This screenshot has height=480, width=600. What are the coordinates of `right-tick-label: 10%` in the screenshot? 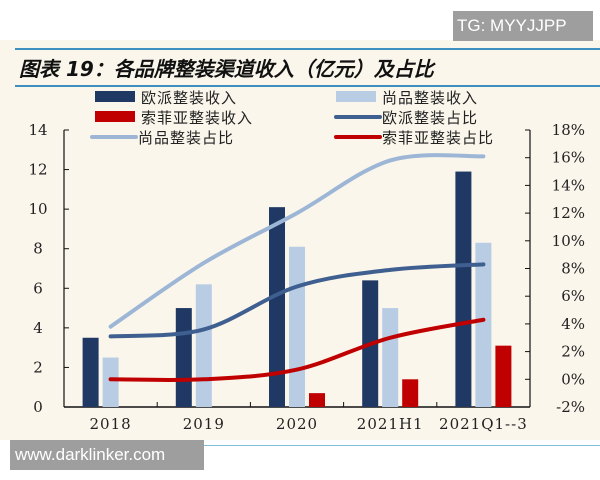 It's located at (568, 241).